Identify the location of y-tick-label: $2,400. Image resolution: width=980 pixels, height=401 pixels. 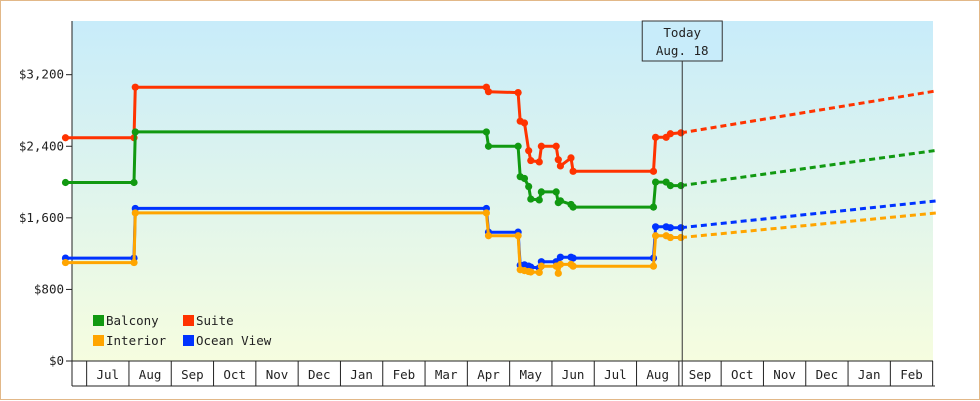
(41, 145).